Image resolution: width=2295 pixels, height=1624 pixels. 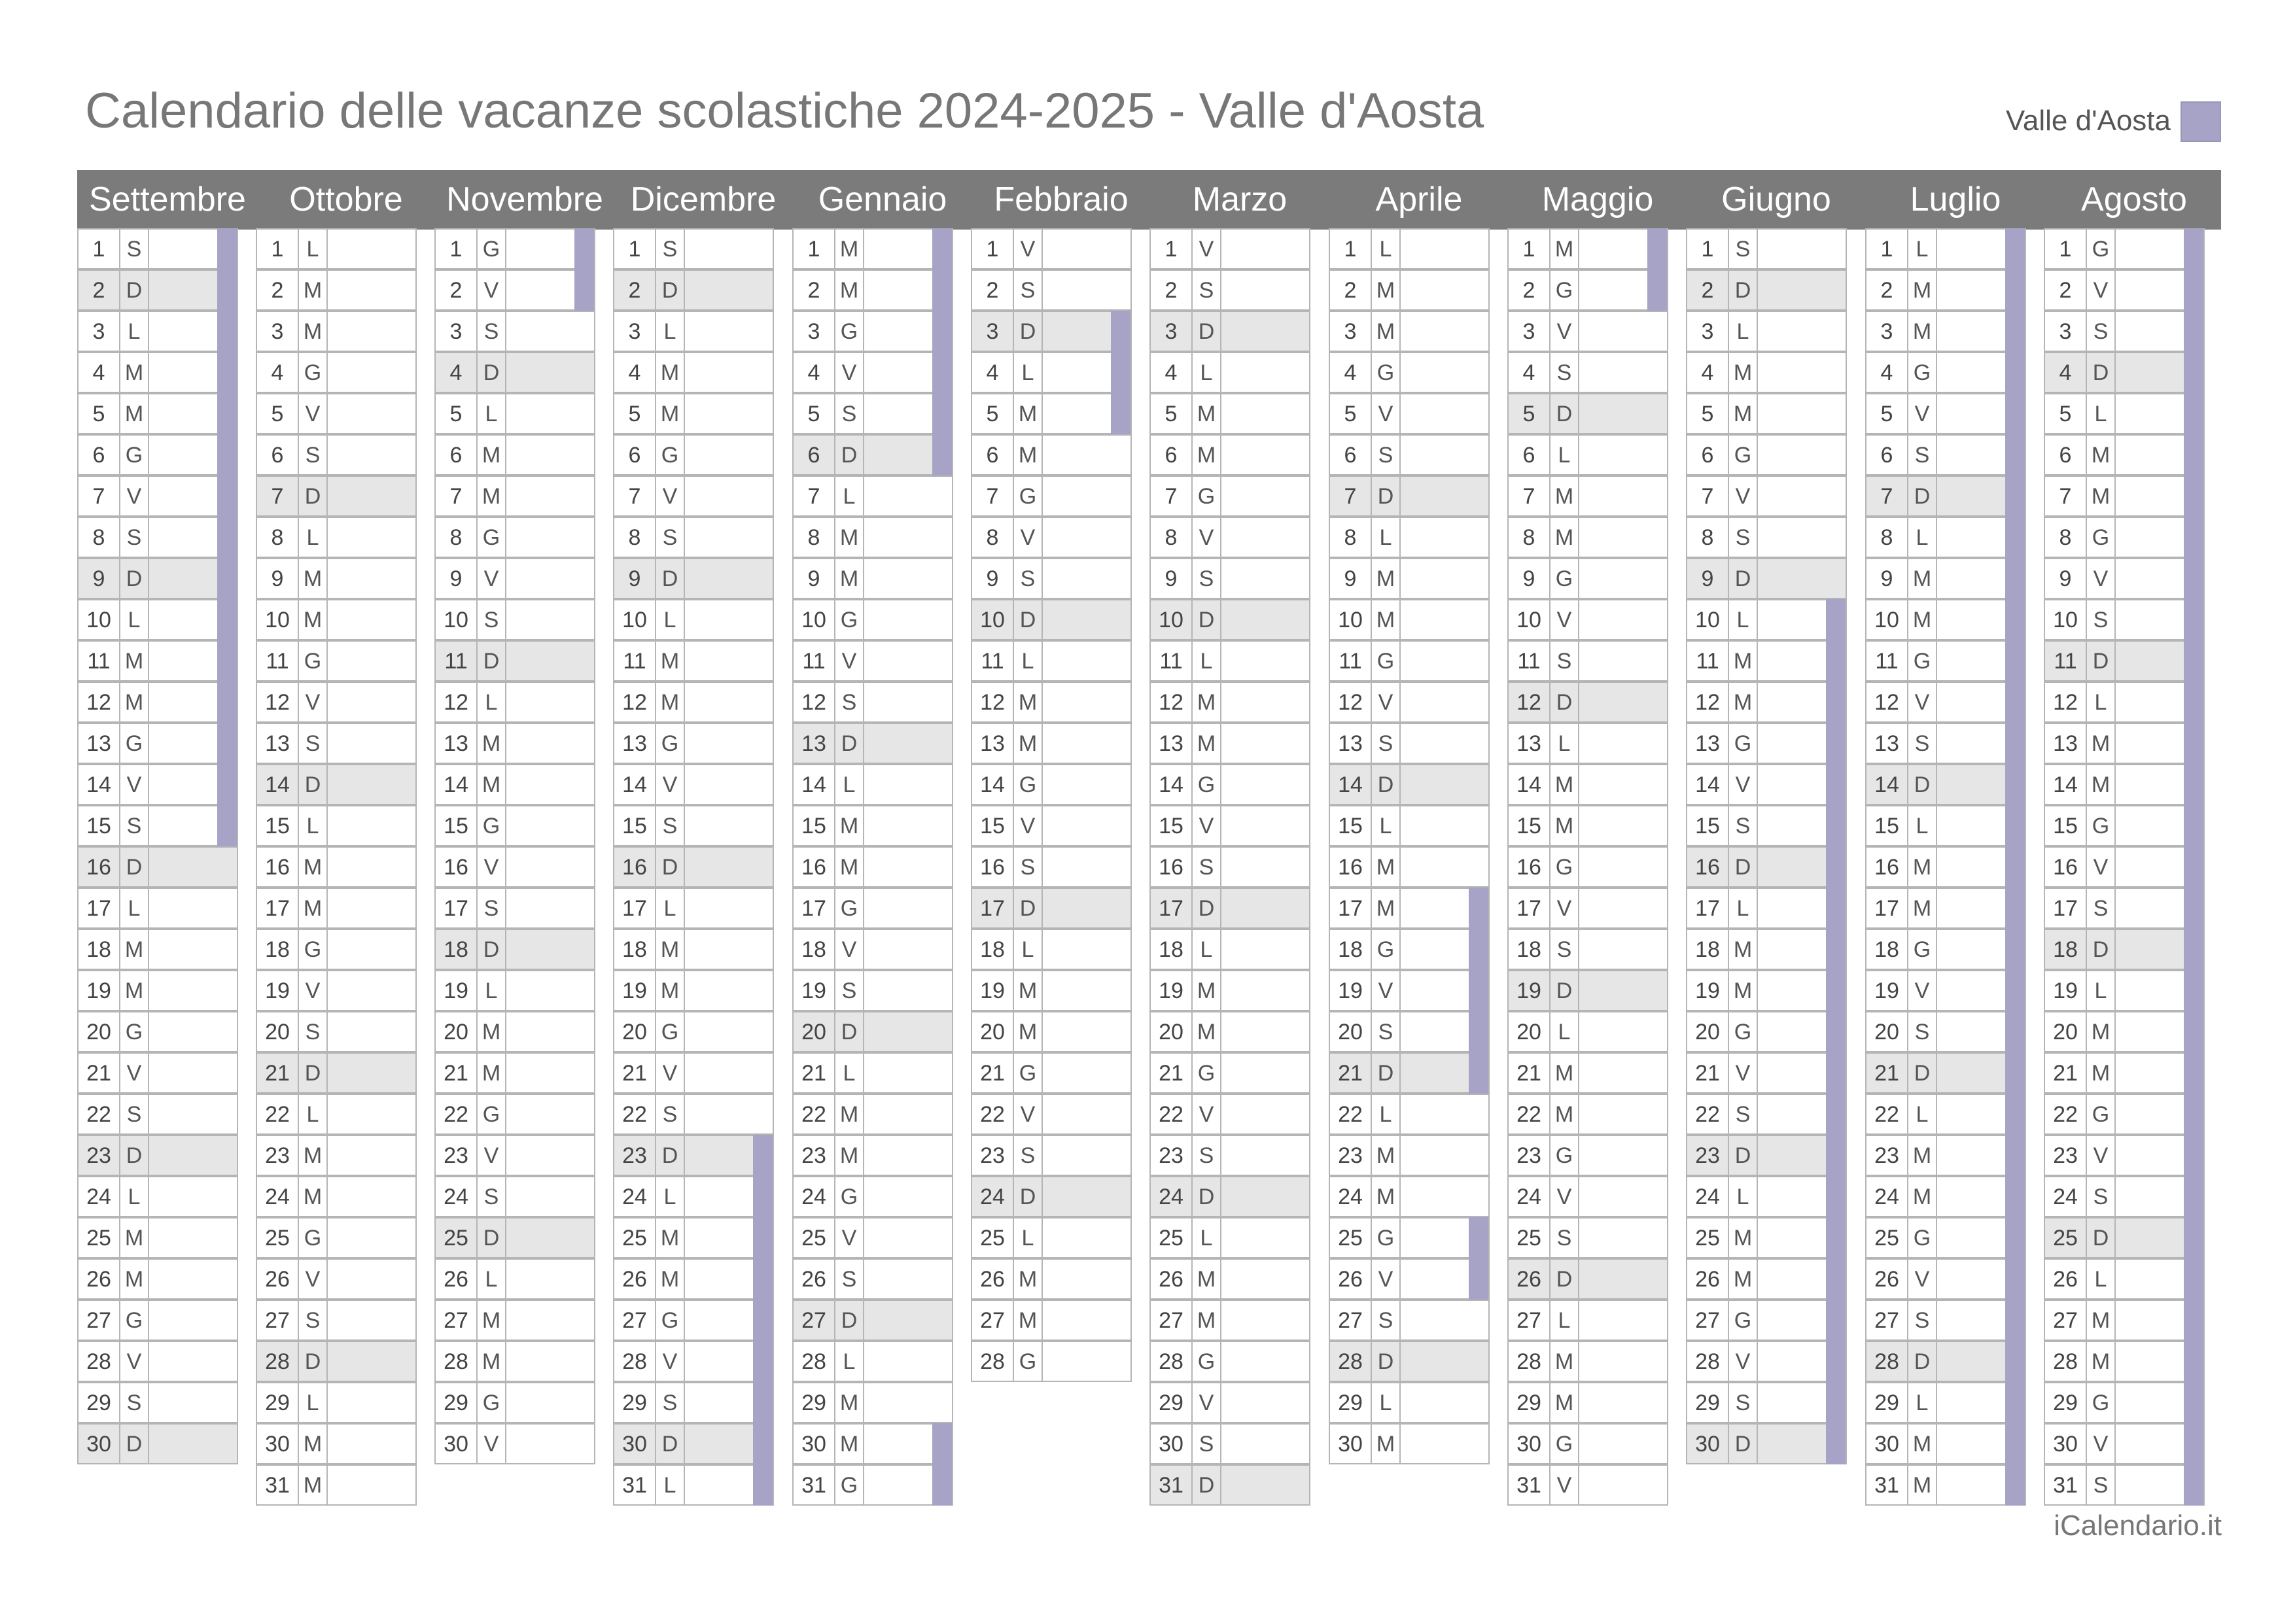 What do you see at coordinates (813, 1073) in the screenshot?
I see `day-number: 21` at bounding box center [813, 1073].